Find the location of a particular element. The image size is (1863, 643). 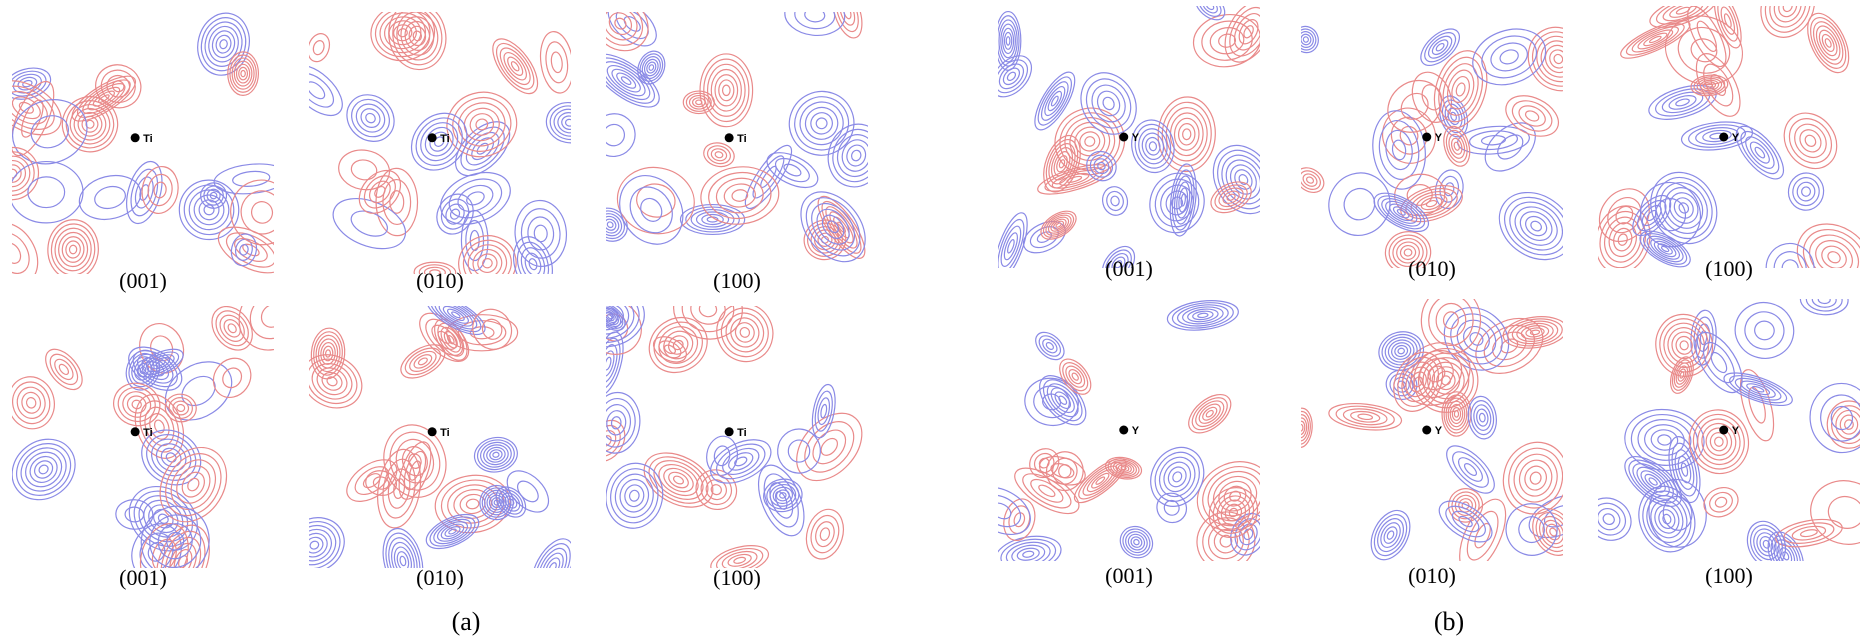

plane-label: (010) is located at coordinates (1432, 575).